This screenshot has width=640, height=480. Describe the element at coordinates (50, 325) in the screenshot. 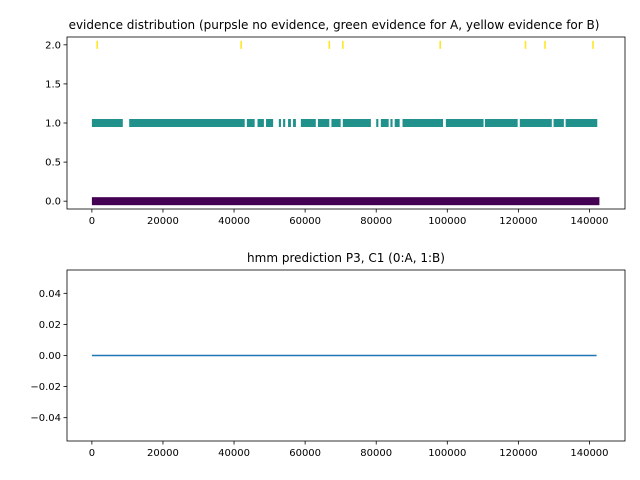

I see `y-tick-label: 0.02` at that location.